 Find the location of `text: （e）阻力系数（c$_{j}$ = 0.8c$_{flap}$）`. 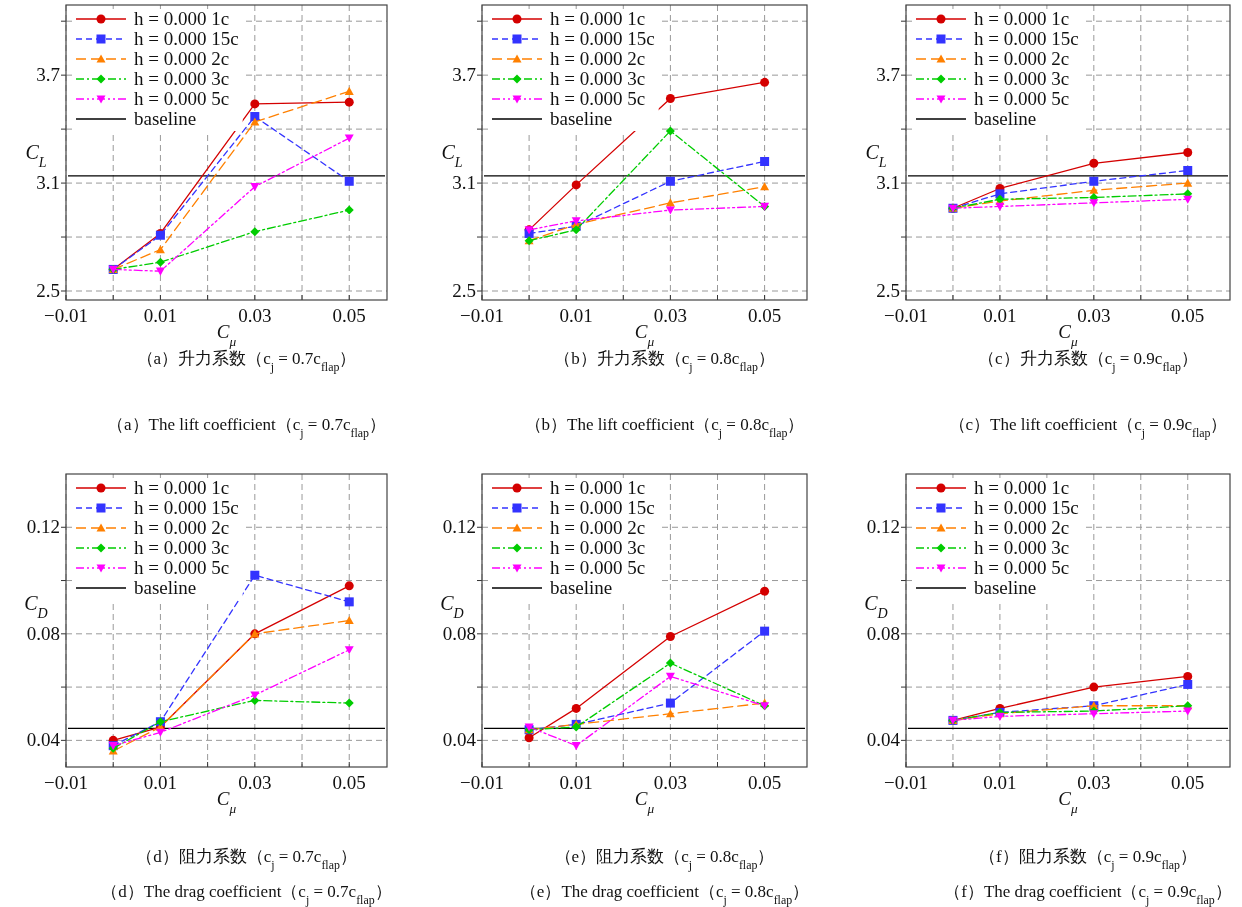

text: （e）阻力系数（c$_{j}$ = 0.8c$_{flap}$） is located at coordinates (664, 859).